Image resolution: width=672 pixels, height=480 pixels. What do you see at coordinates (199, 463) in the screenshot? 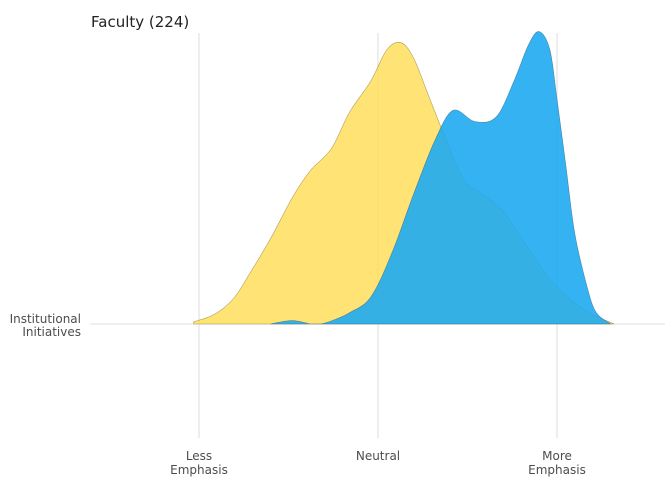
I see `x-tick-label-0: Less Emphasis` at bounding box center [199, 463].